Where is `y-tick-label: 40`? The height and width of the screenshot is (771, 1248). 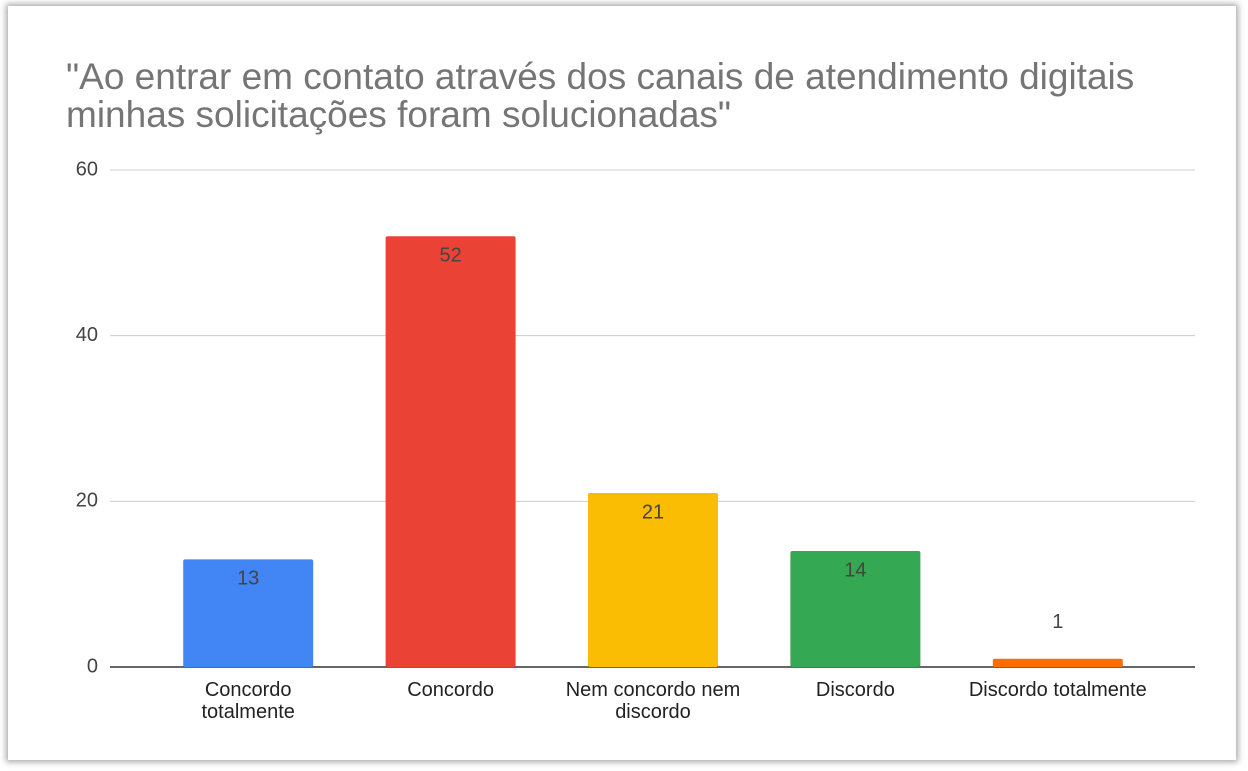
y-tick-label: 40 is located at coordinates (87, 335).